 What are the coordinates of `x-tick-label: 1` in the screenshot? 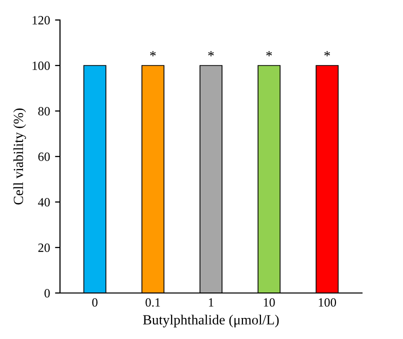 It's located at (211, 302).